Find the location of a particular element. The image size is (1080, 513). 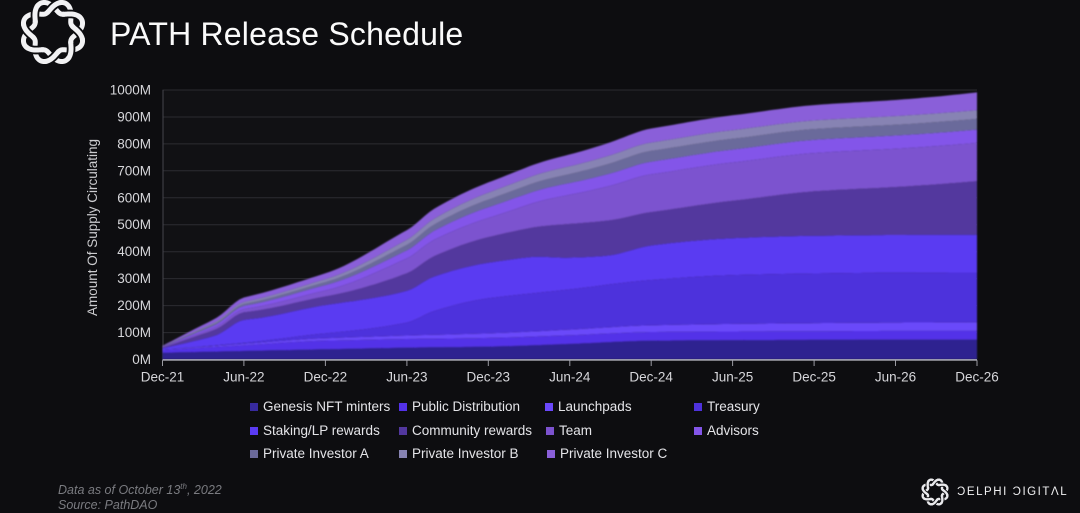

svg-text: Amount Of Supply Circulating is located at coordinates (92, 227).